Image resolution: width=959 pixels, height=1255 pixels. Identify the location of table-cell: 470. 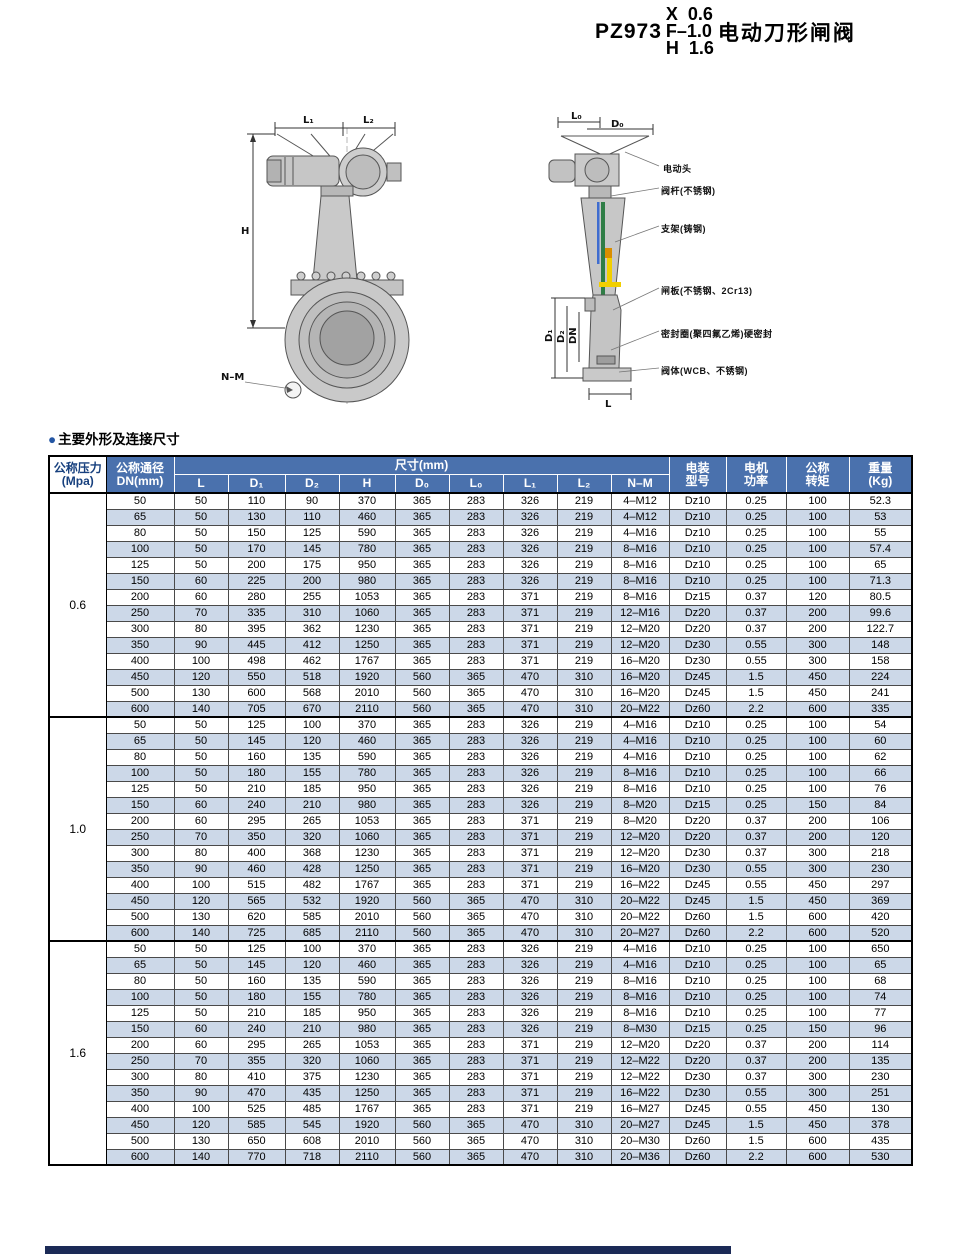
(530, 901).